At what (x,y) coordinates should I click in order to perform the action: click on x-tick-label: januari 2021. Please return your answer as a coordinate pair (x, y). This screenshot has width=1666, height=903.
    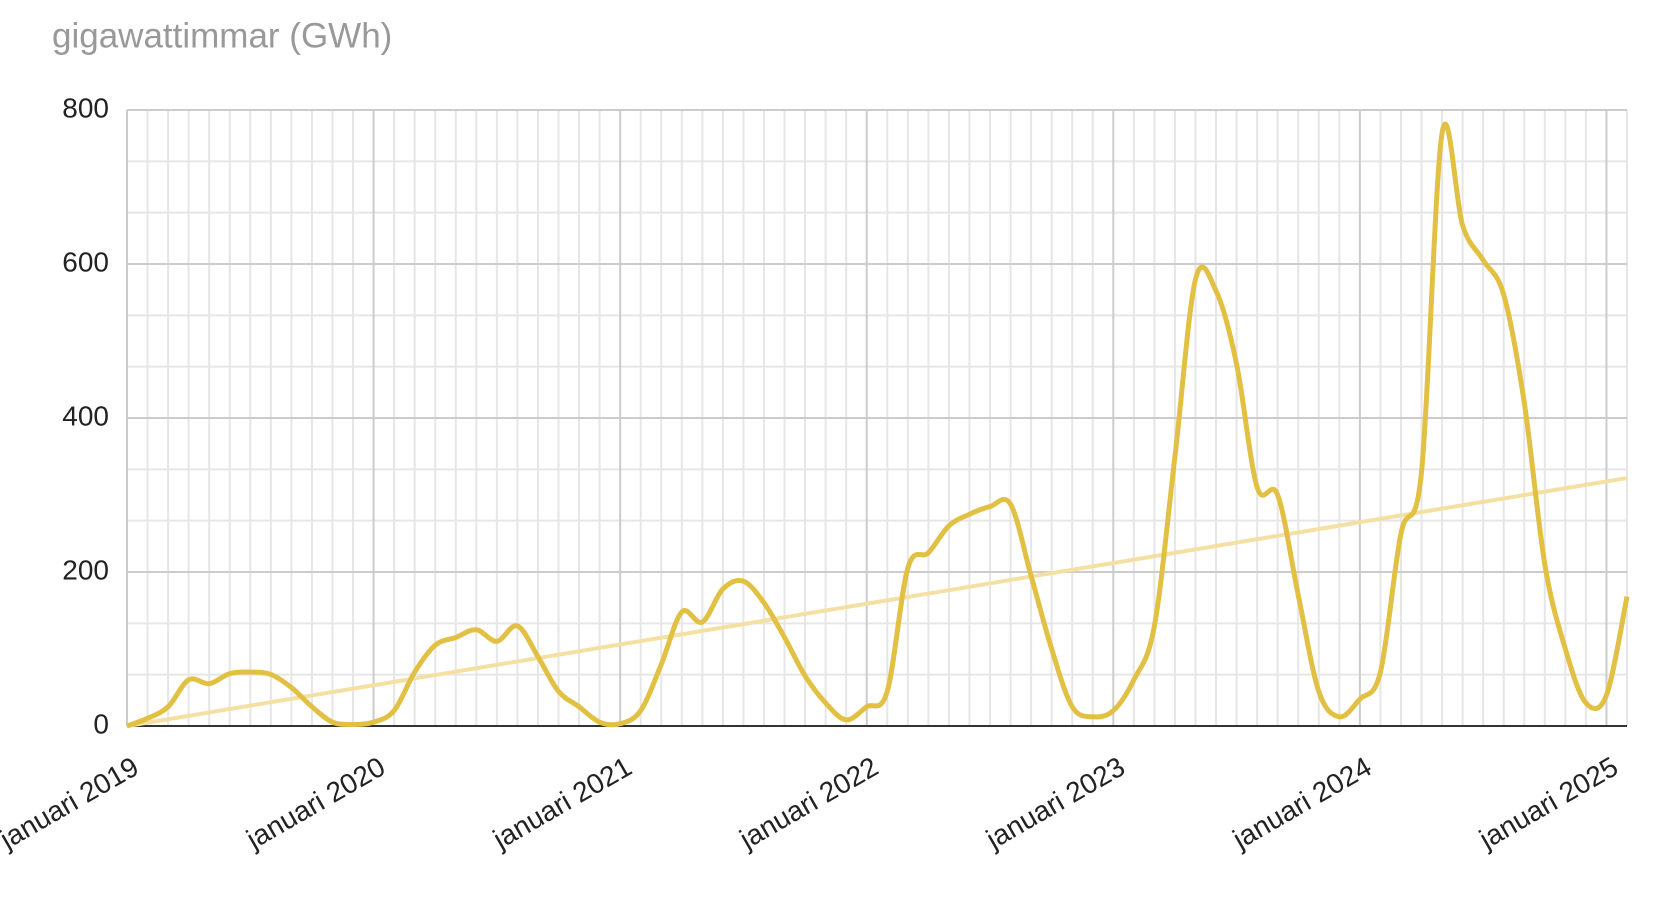
    Looking at the image, I should click on (562, 803).